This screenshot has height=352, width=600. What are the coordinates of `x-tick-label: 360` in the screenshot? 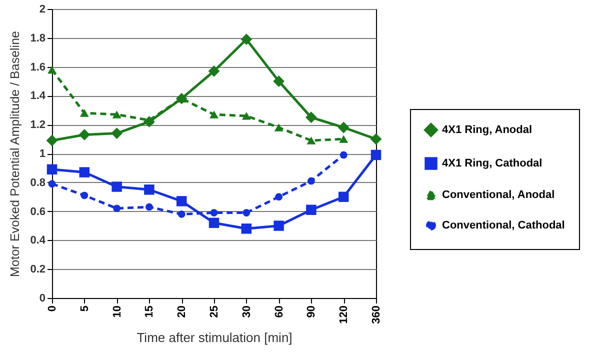 It's located at (376, 315).